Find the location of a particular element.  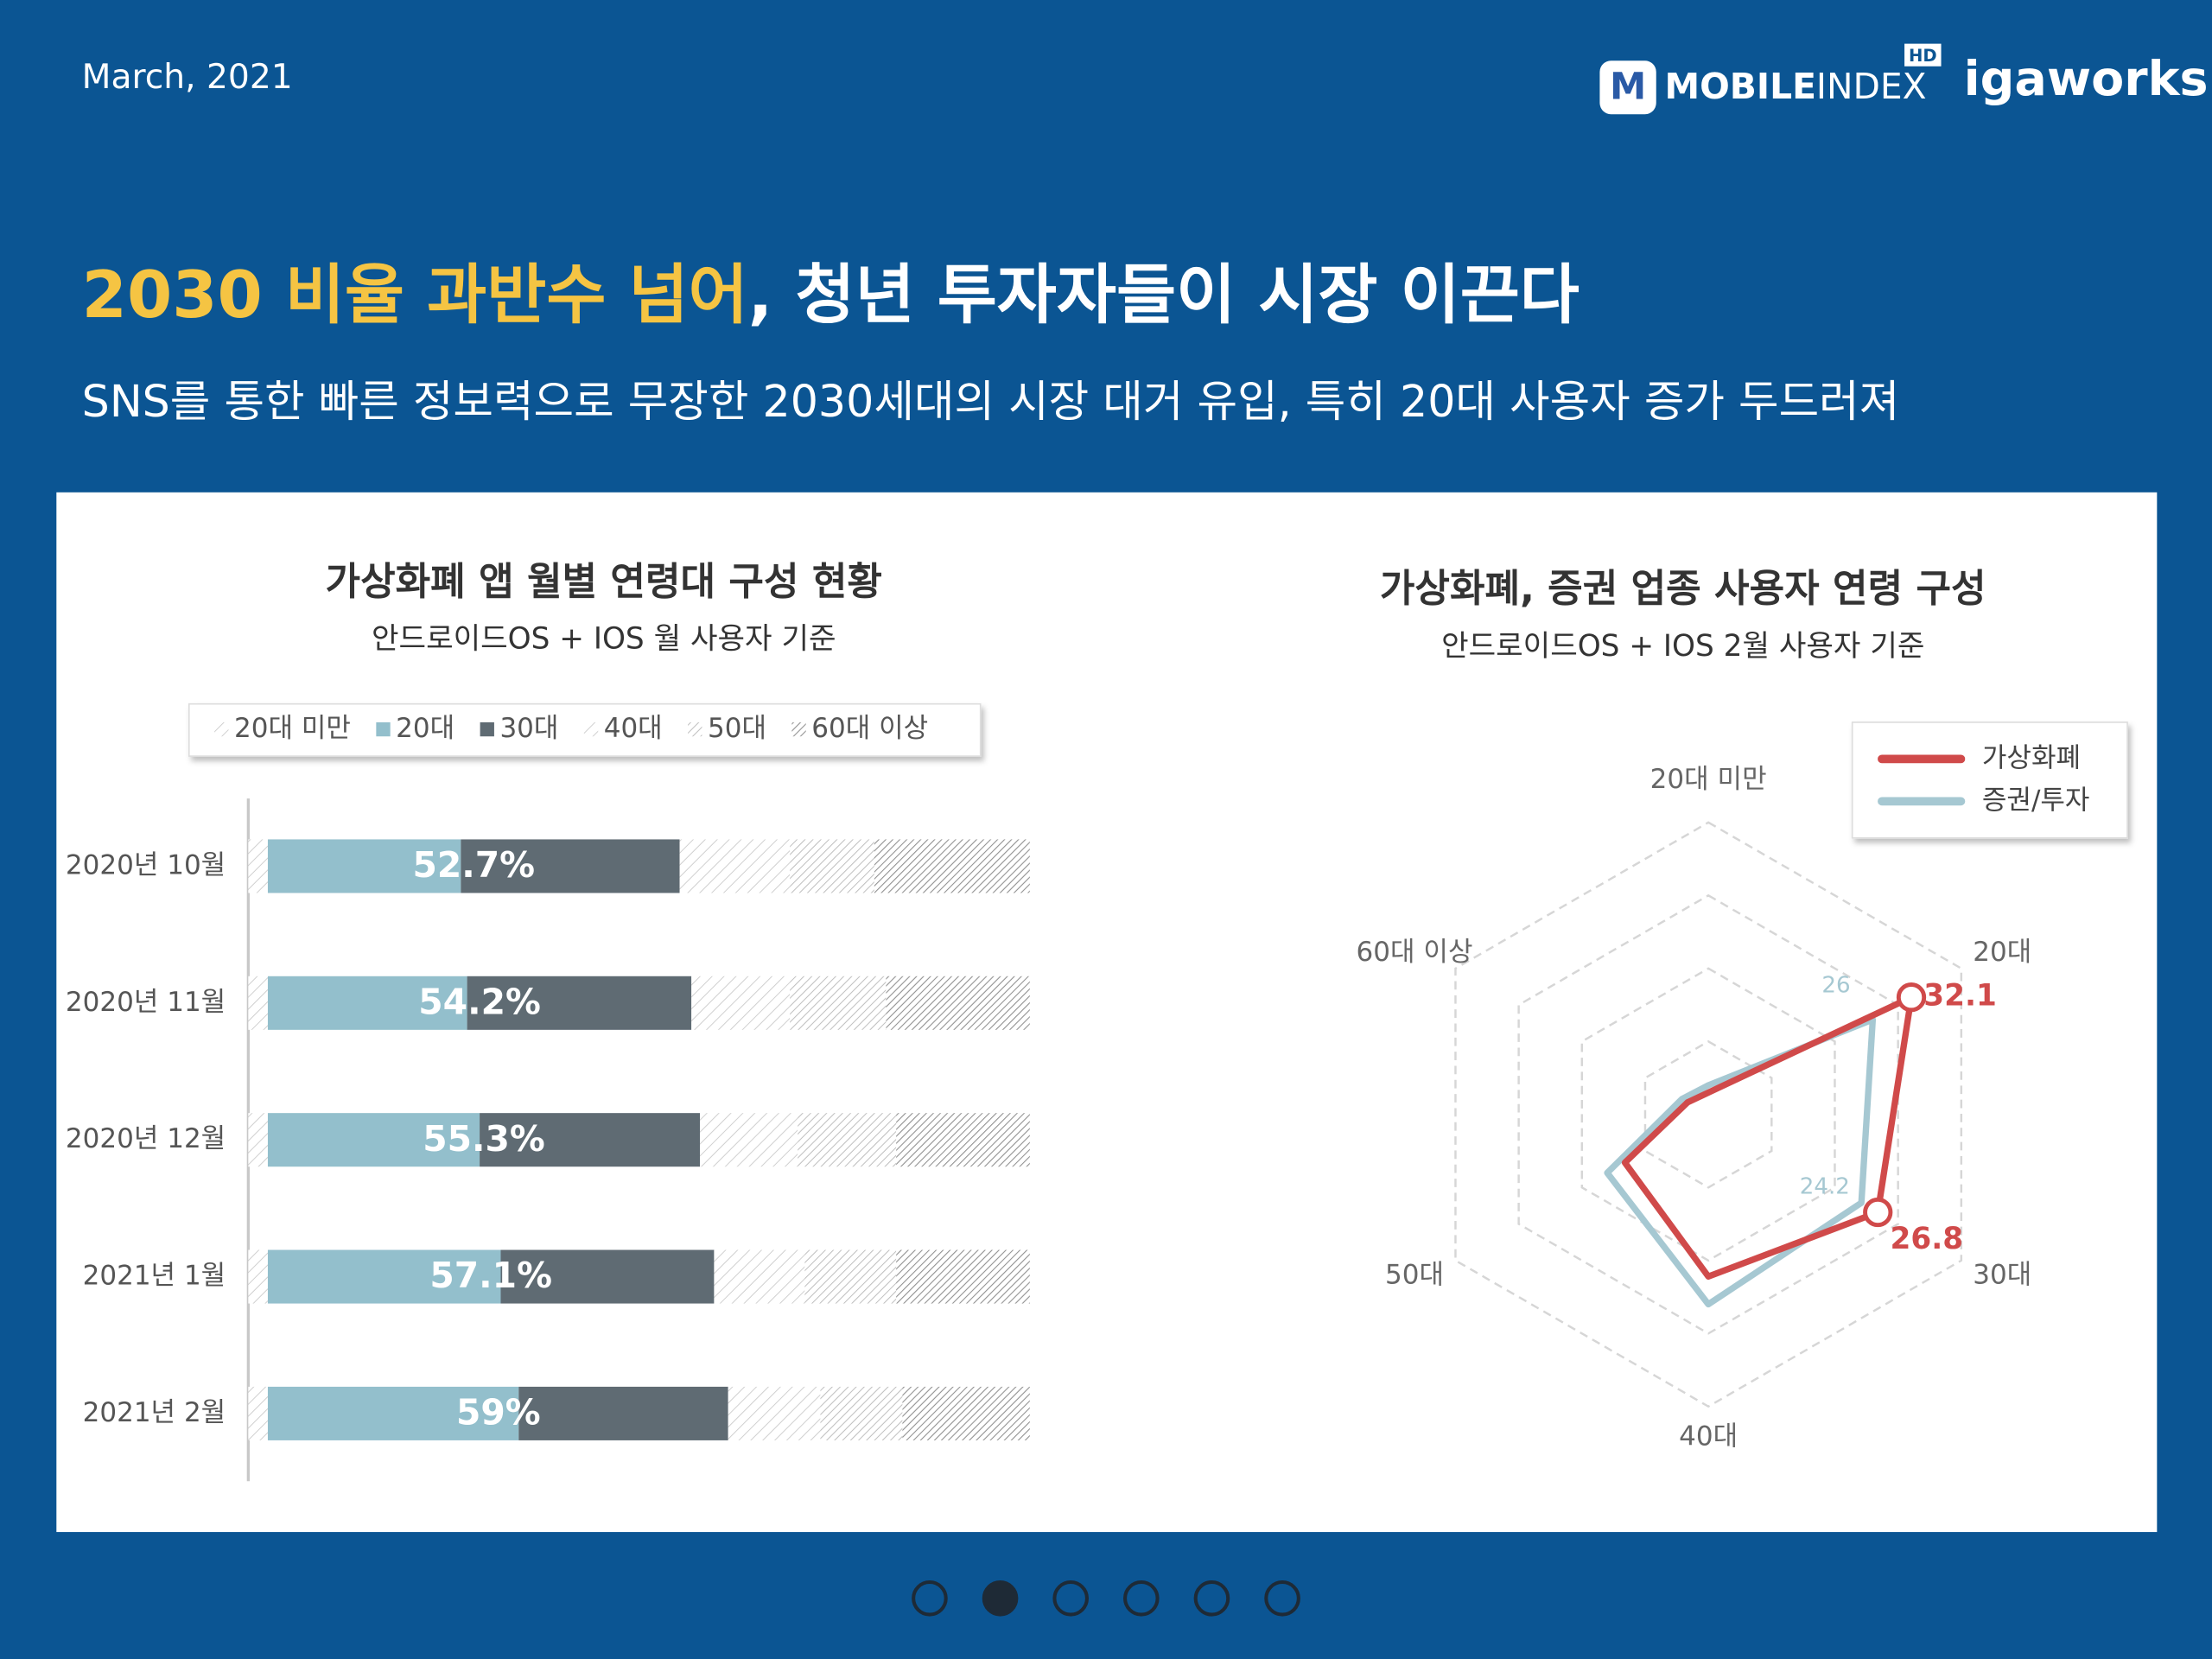

data-label: 55.3% is located at coordinates (484, 1139).